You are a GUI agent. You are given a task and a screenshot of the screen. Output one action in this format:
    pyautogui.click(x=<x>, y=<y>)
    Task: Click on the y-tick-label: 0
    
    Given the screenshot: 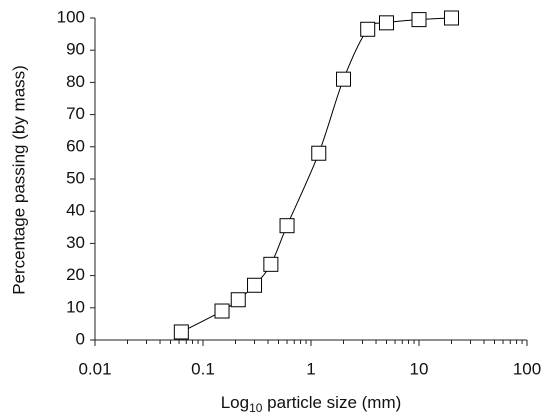 What is the action you would take?
    pyautogui.click(x=80, y=338)
    